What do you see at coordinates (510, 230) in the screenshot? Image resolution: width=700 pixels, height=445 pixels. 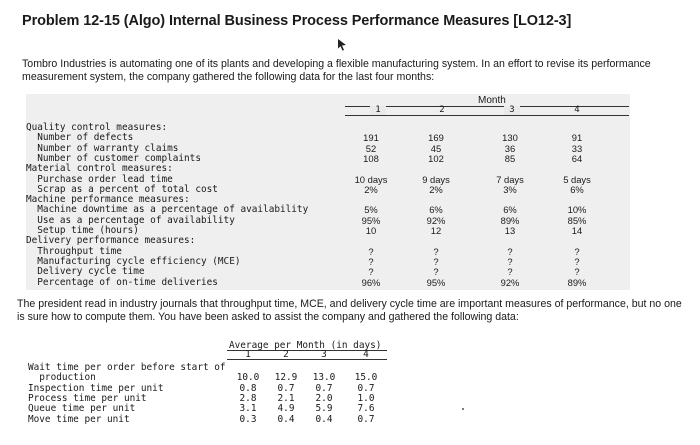 I see `table-cell: 13` at bounding box center [510, 230].